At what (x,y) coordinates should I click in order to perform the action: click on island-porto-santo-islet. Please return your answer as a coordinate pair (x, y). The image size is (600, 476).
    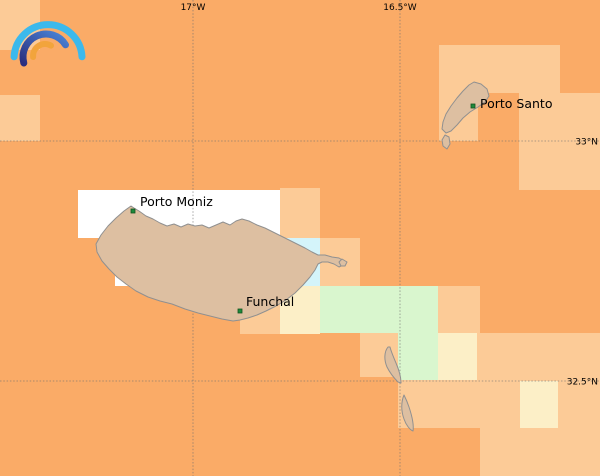
    Looking at the image, I should click on (446, 142).